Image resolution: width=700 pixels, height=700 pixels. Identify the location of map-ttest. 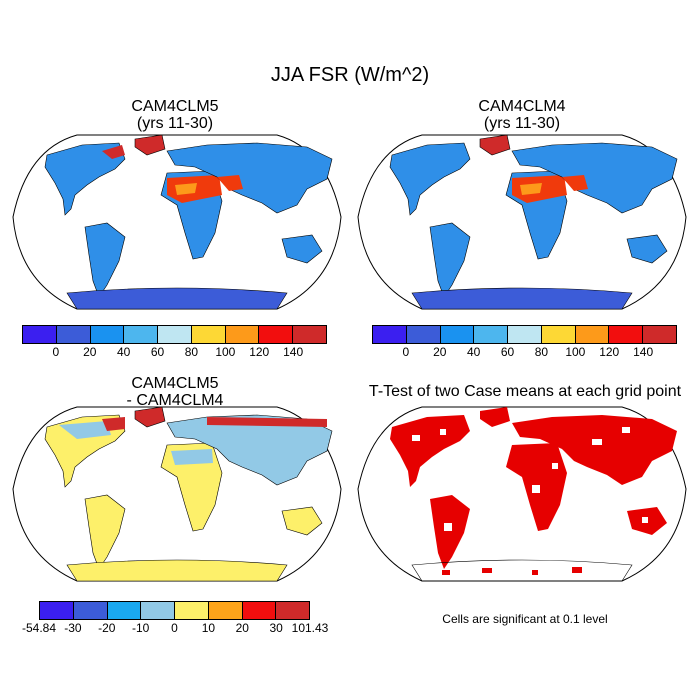
(522, 494).